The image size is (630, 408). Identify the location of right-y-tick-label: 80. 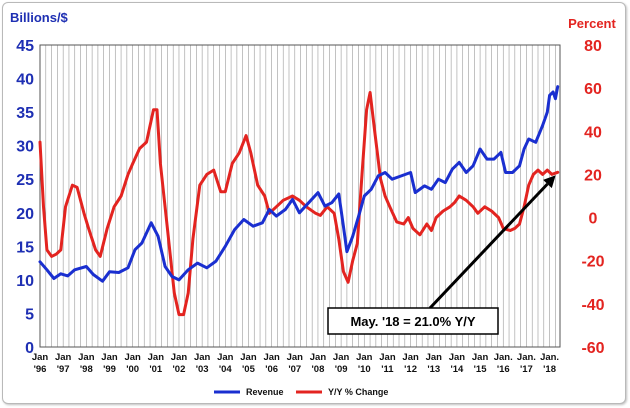
(593, 46).